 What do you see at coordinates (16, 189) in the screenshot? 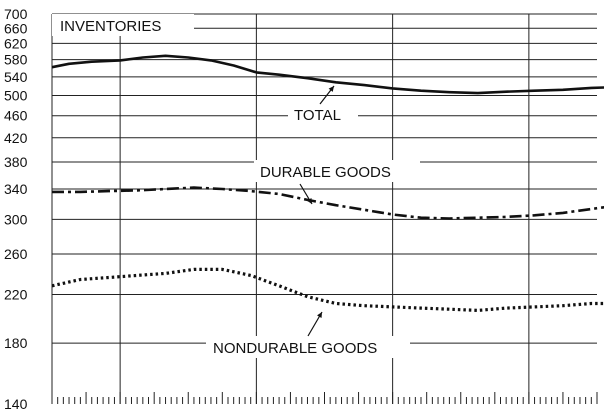
I see `y-tick-label-340: 340` at bounding box center [16, 189].